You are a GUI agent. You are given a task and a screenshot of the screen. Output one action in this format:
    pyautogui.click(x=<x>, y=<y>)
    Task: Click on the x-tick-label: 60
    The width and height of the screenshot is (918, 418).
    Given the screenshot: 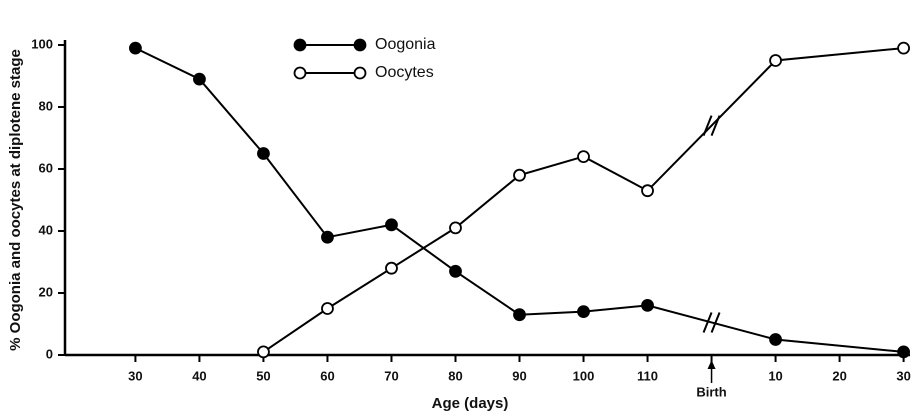 What is the action you would take?
    pyautogui.click(x=327, y=375)
    